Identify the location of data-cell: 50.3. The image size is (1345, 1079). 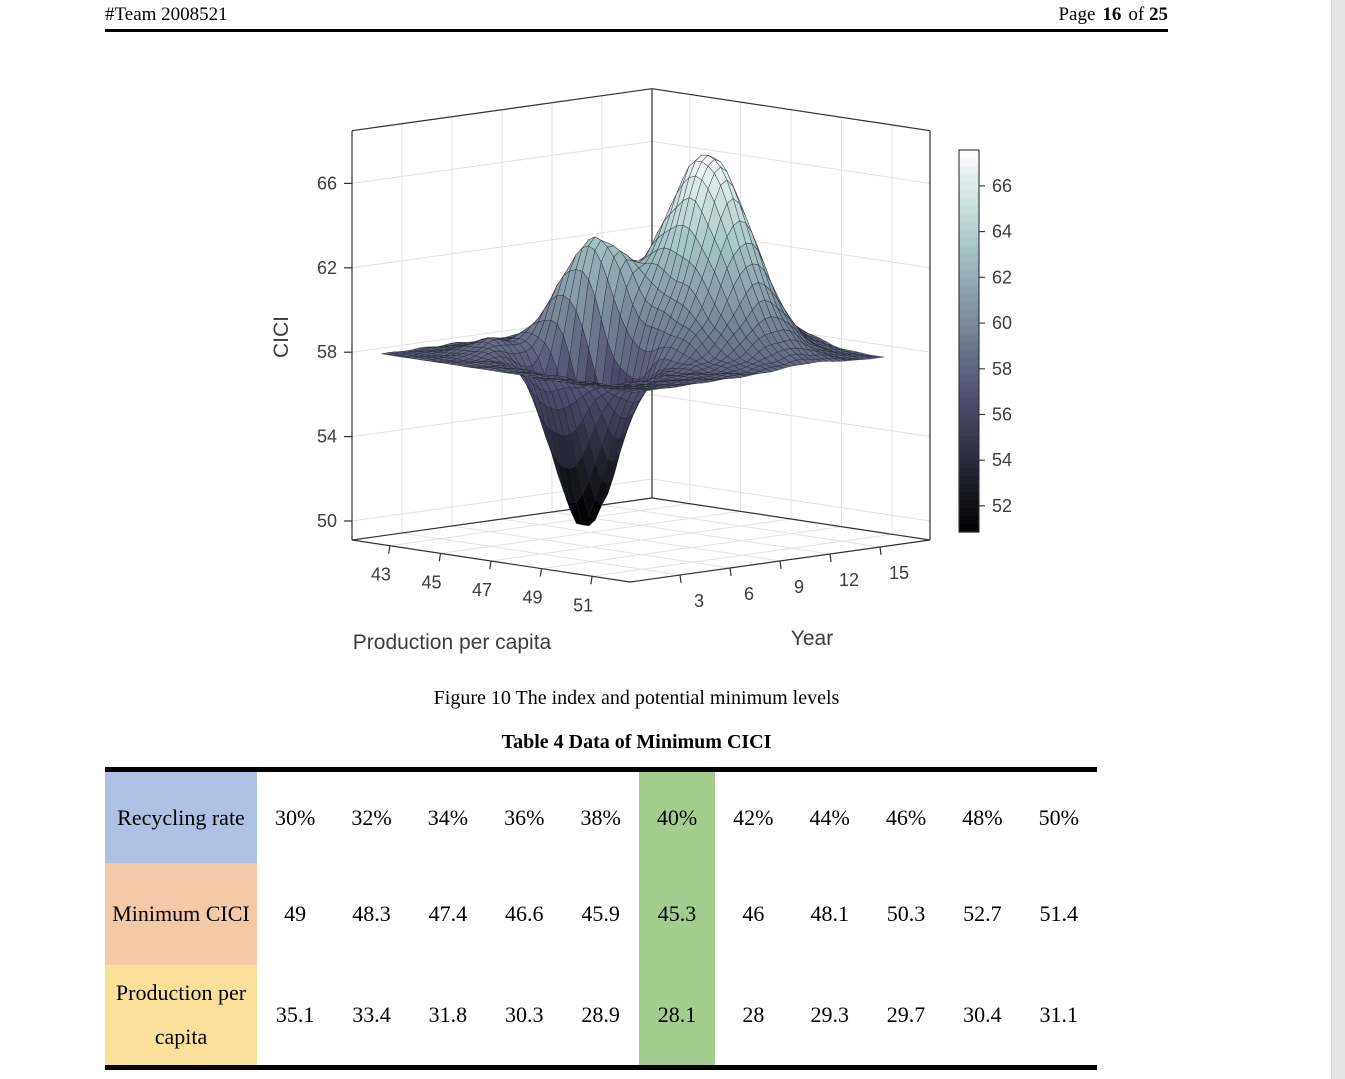
(906, 913).